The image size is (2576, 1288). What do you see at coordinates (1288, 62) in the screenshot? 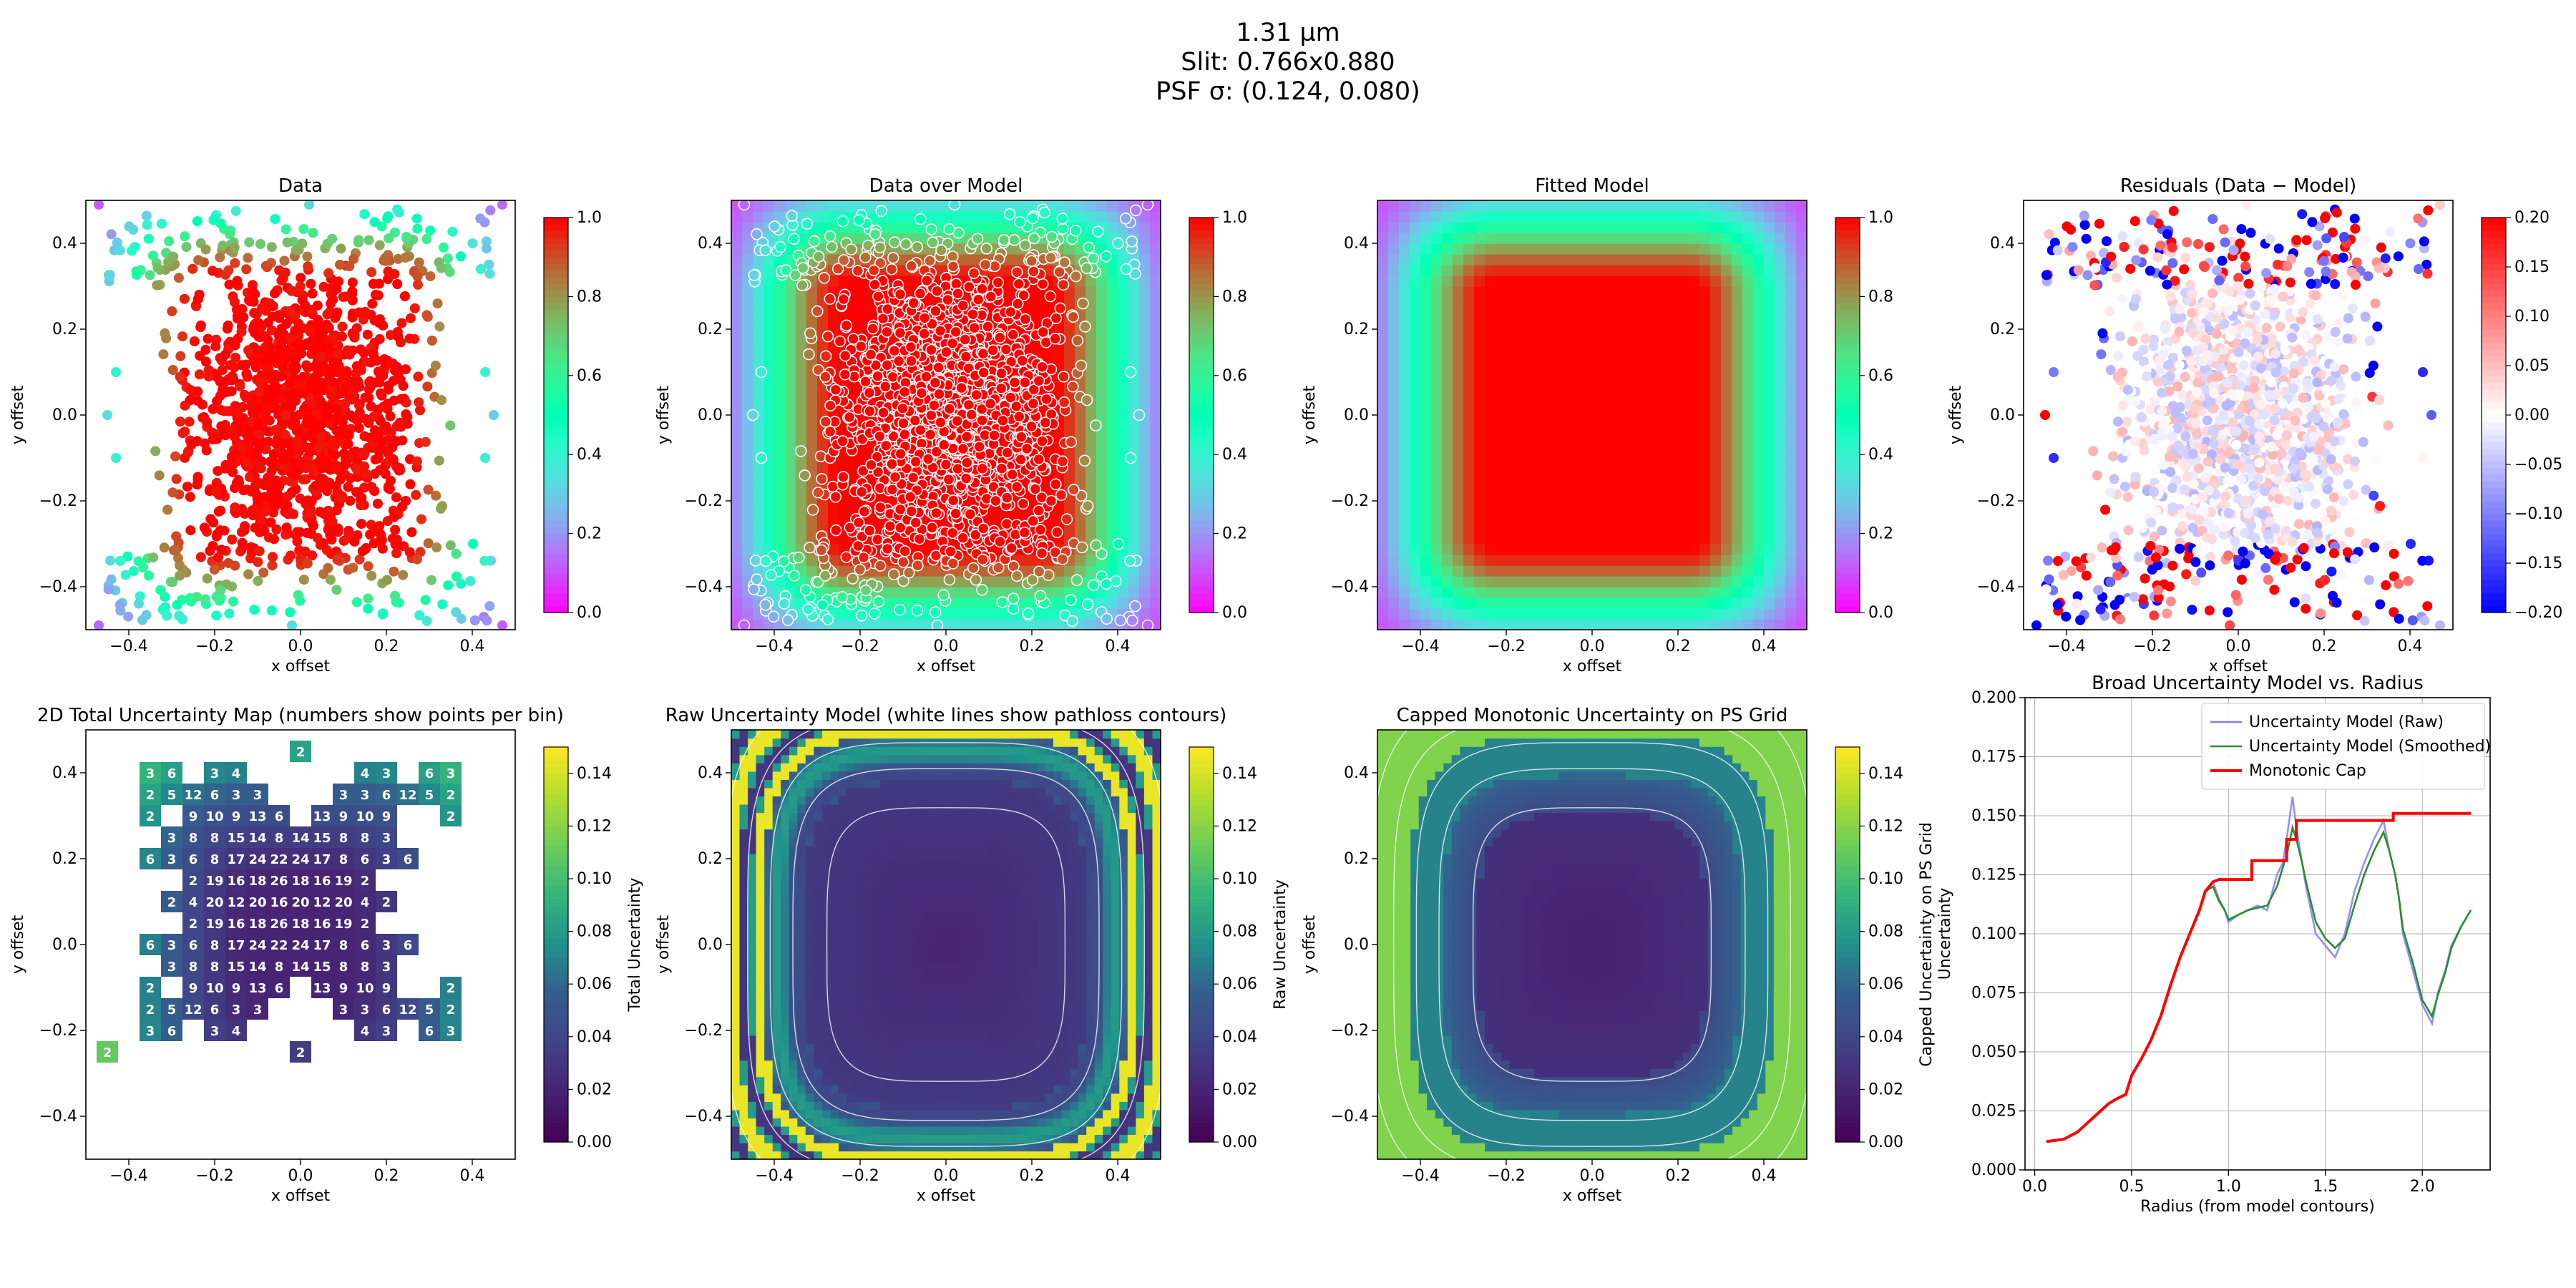
I see `figure-title-line-2: Slit: 0.766x0.880` at bounding box center [1288, 62].